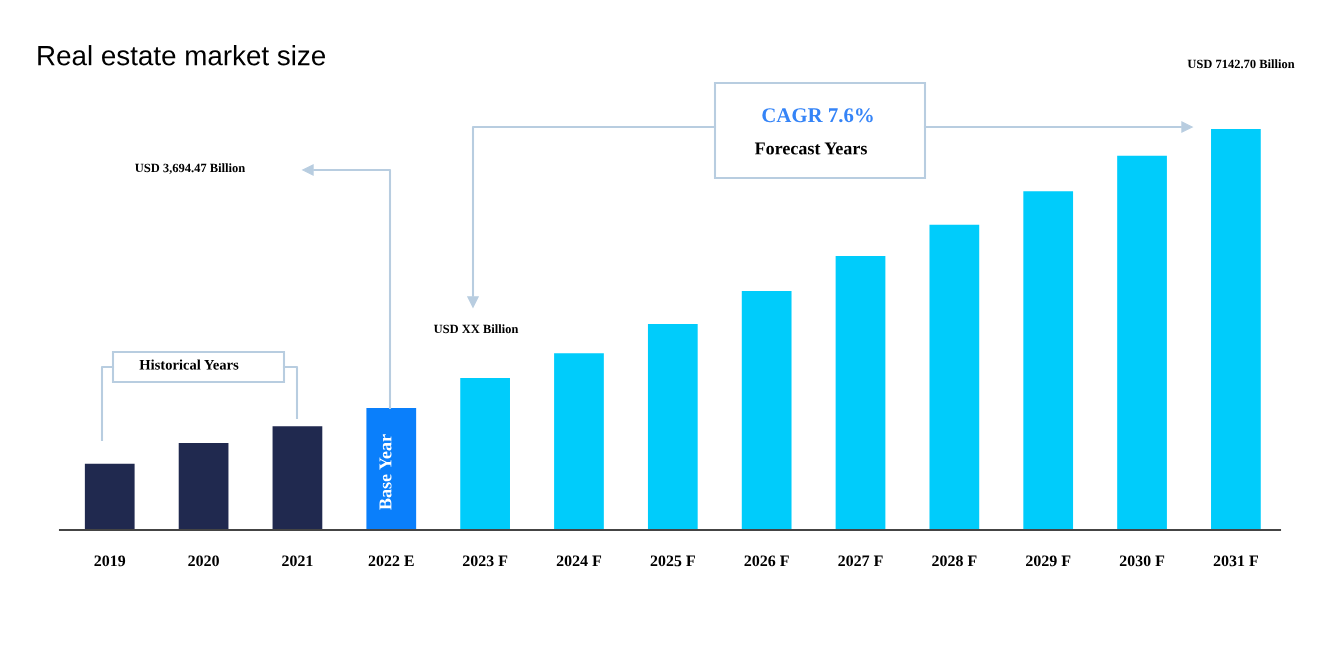 Image resolution: width=1330 pixels, height=646 pixels. What do you see at coordinates (1235, 561) in the screenshot?
I see `x-tick-label: 2031 F` at bounding box center [1235, 561].